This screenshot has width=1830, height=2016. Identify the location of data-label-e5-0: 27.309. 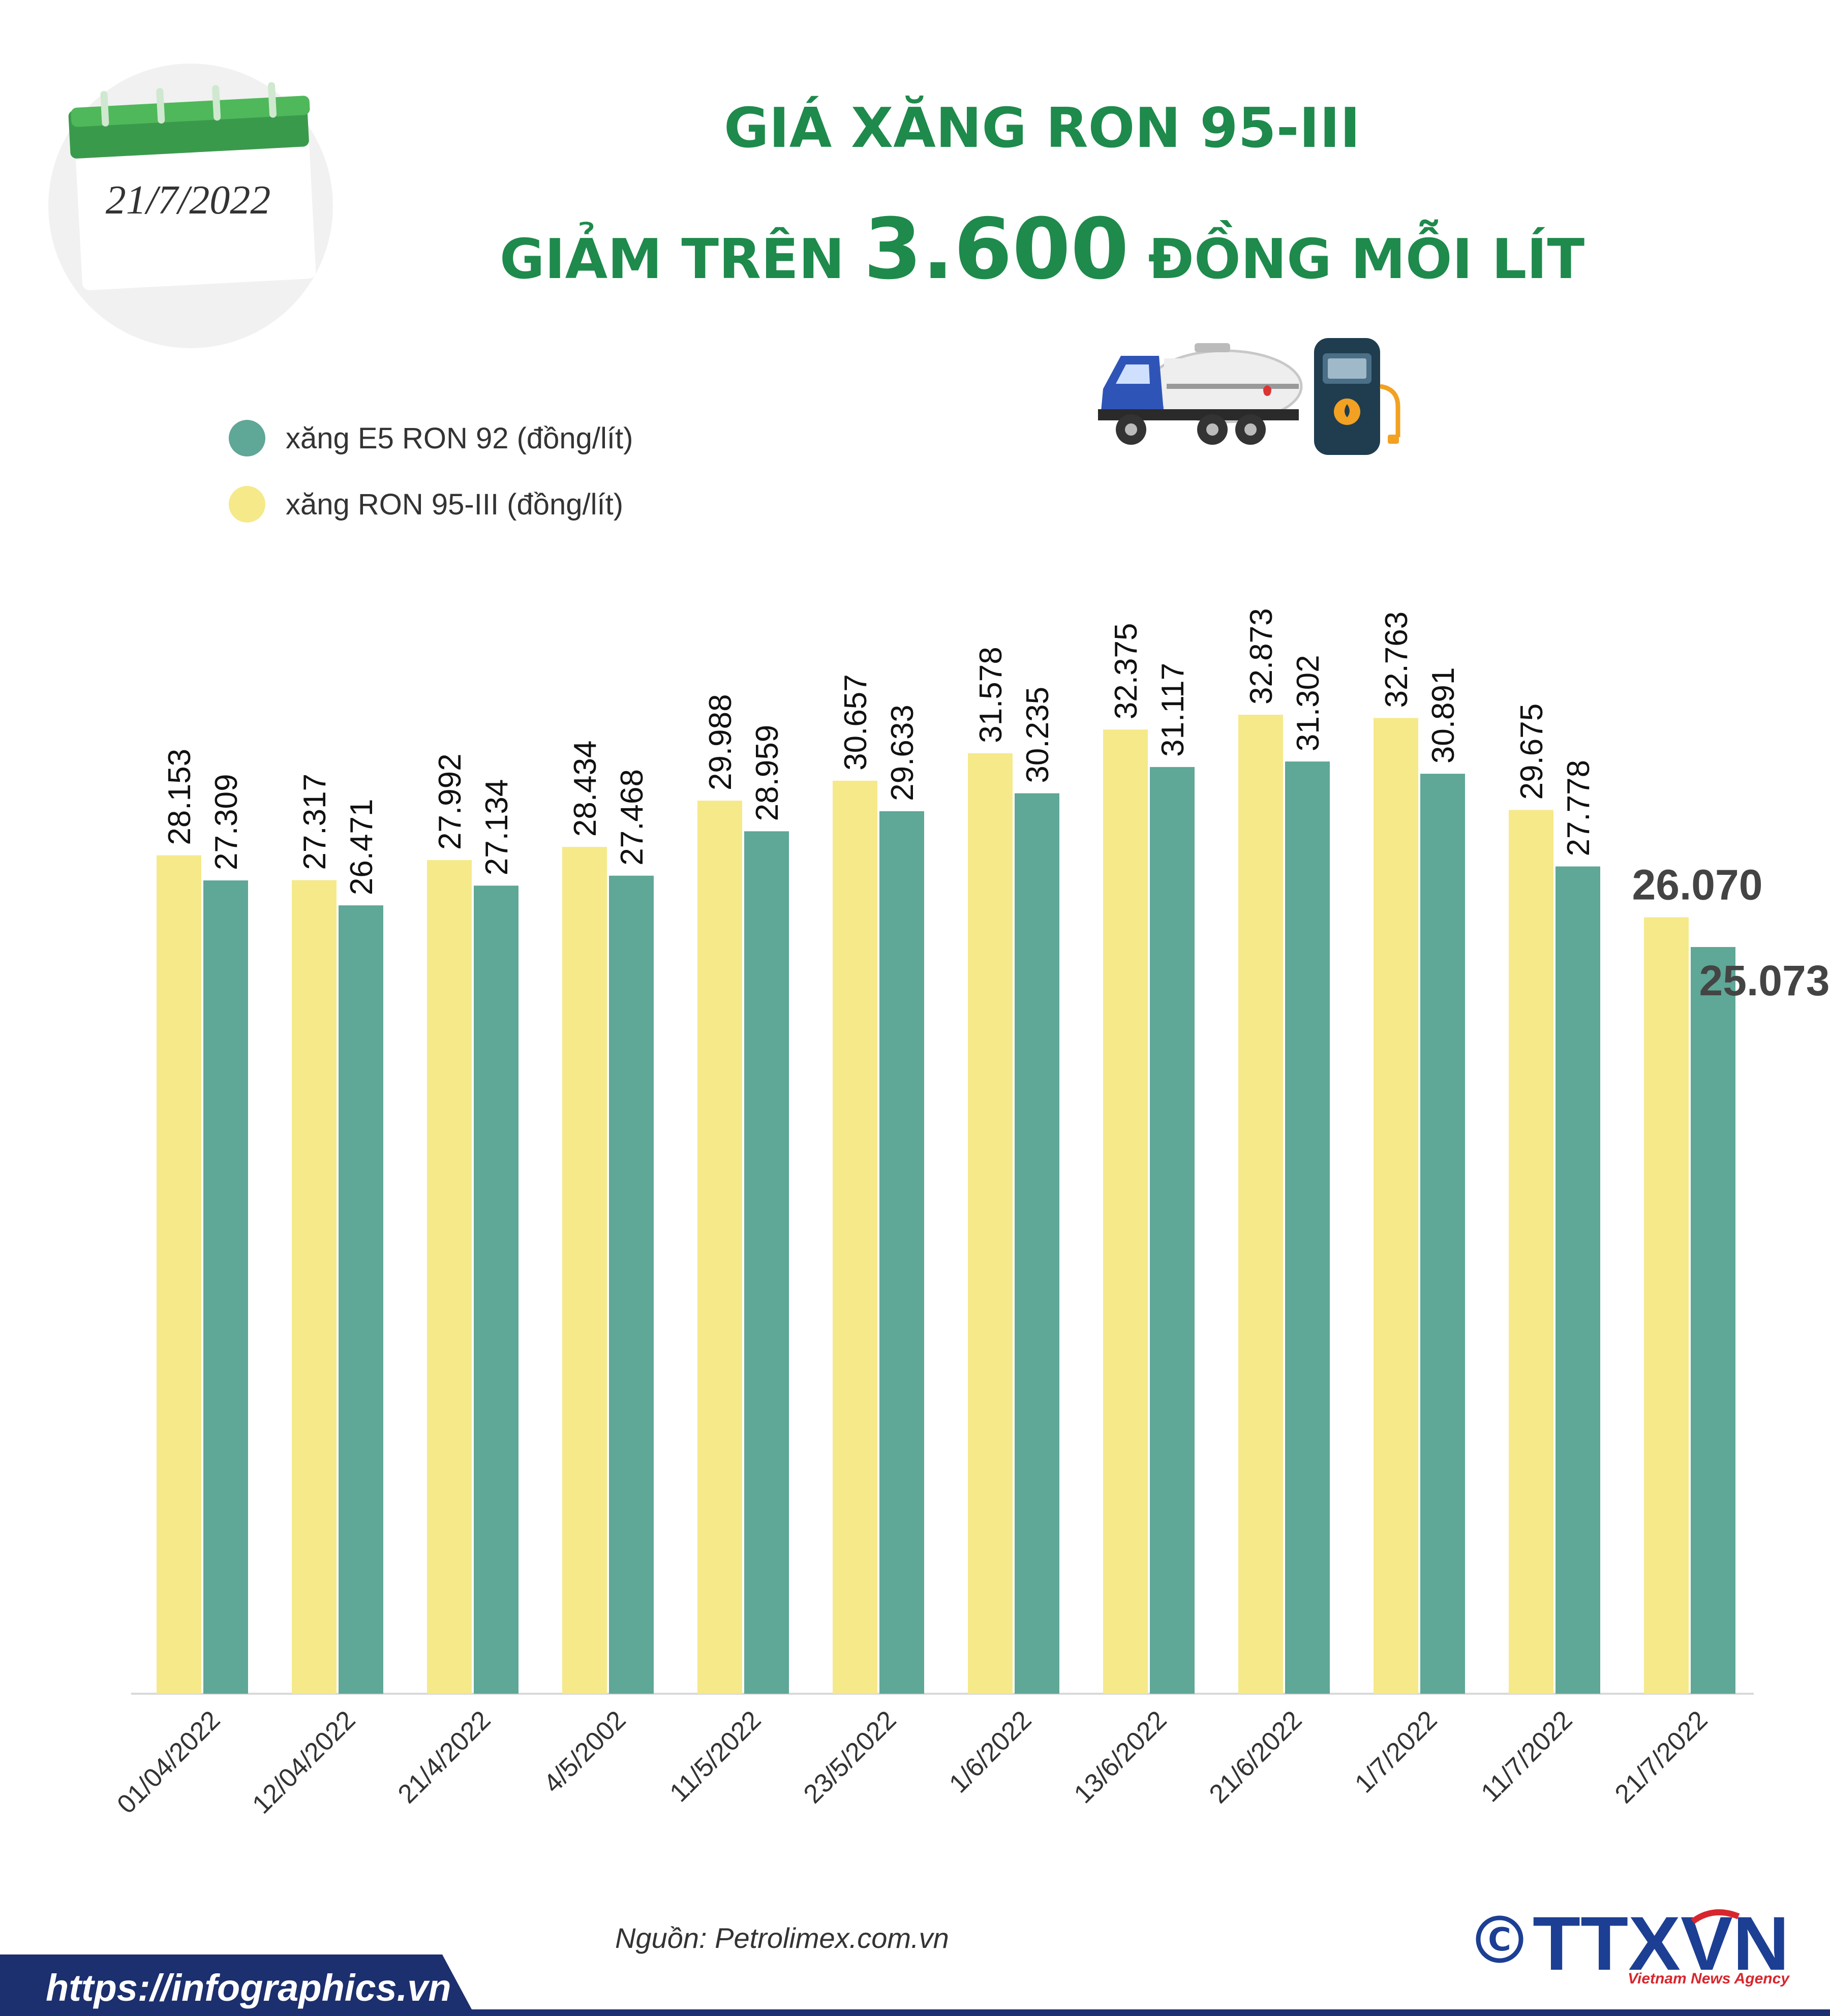
(226, 822).